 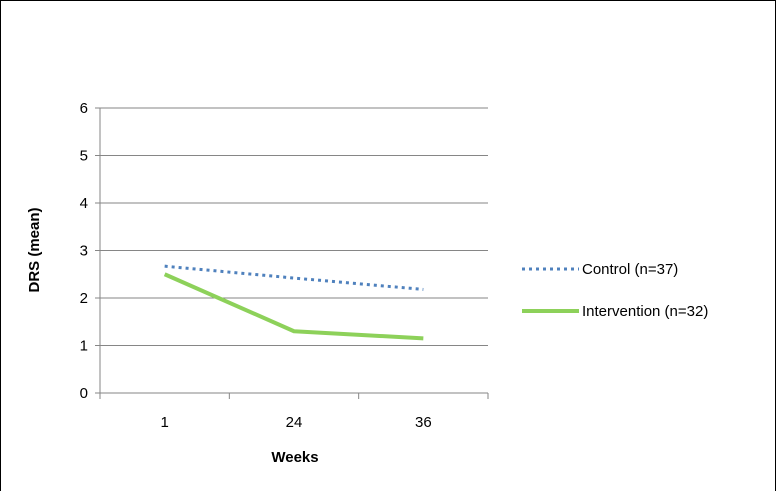 I want to click on series-lines, so click(x=293, y=302).